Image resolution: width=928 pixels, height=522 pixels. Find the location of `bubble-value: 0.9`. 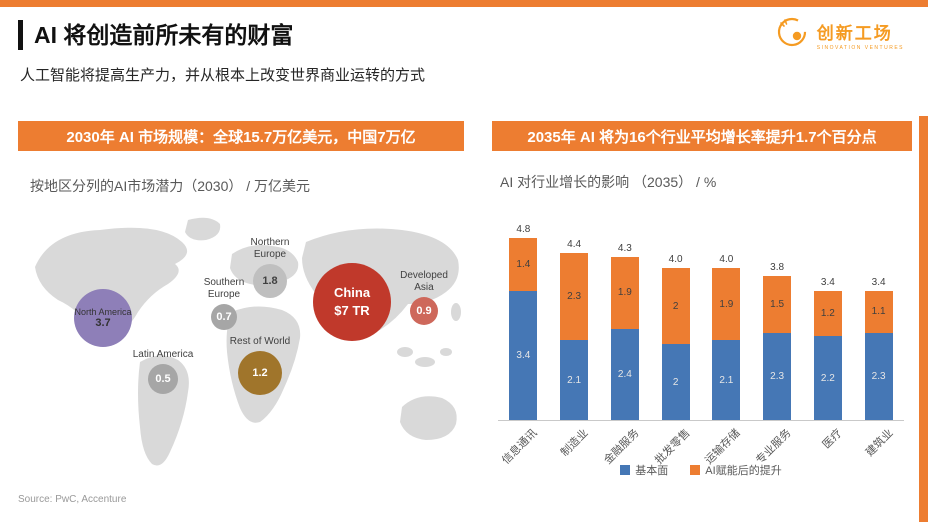

bubble-value: 0.9 is located at coordinates (424, 310).